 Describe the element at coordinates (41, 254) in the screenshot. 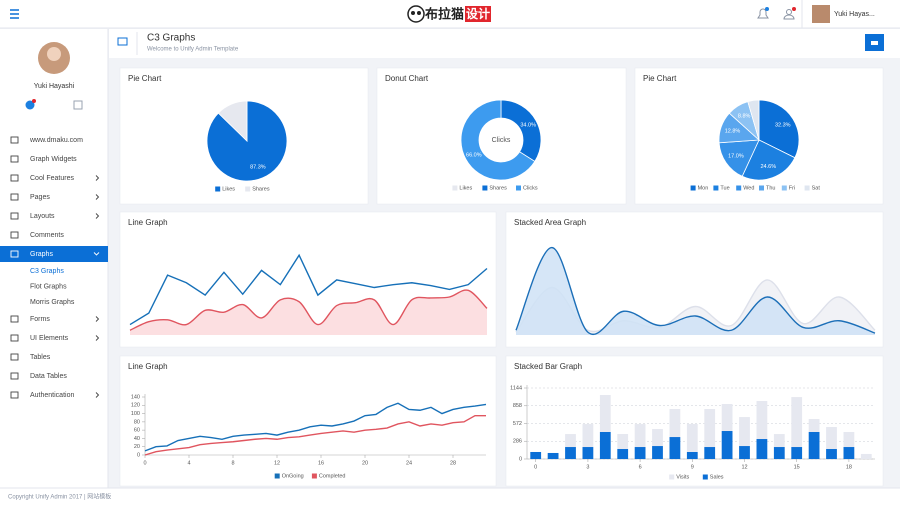

I see `menu-item: Graphs` at that location.